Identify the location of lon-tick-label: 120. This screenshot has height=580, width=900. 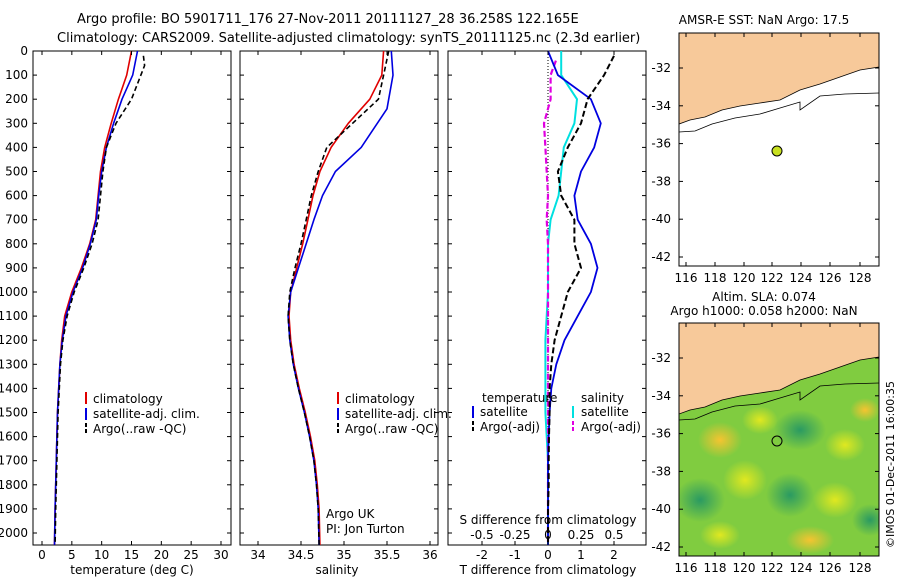
(744, 568).